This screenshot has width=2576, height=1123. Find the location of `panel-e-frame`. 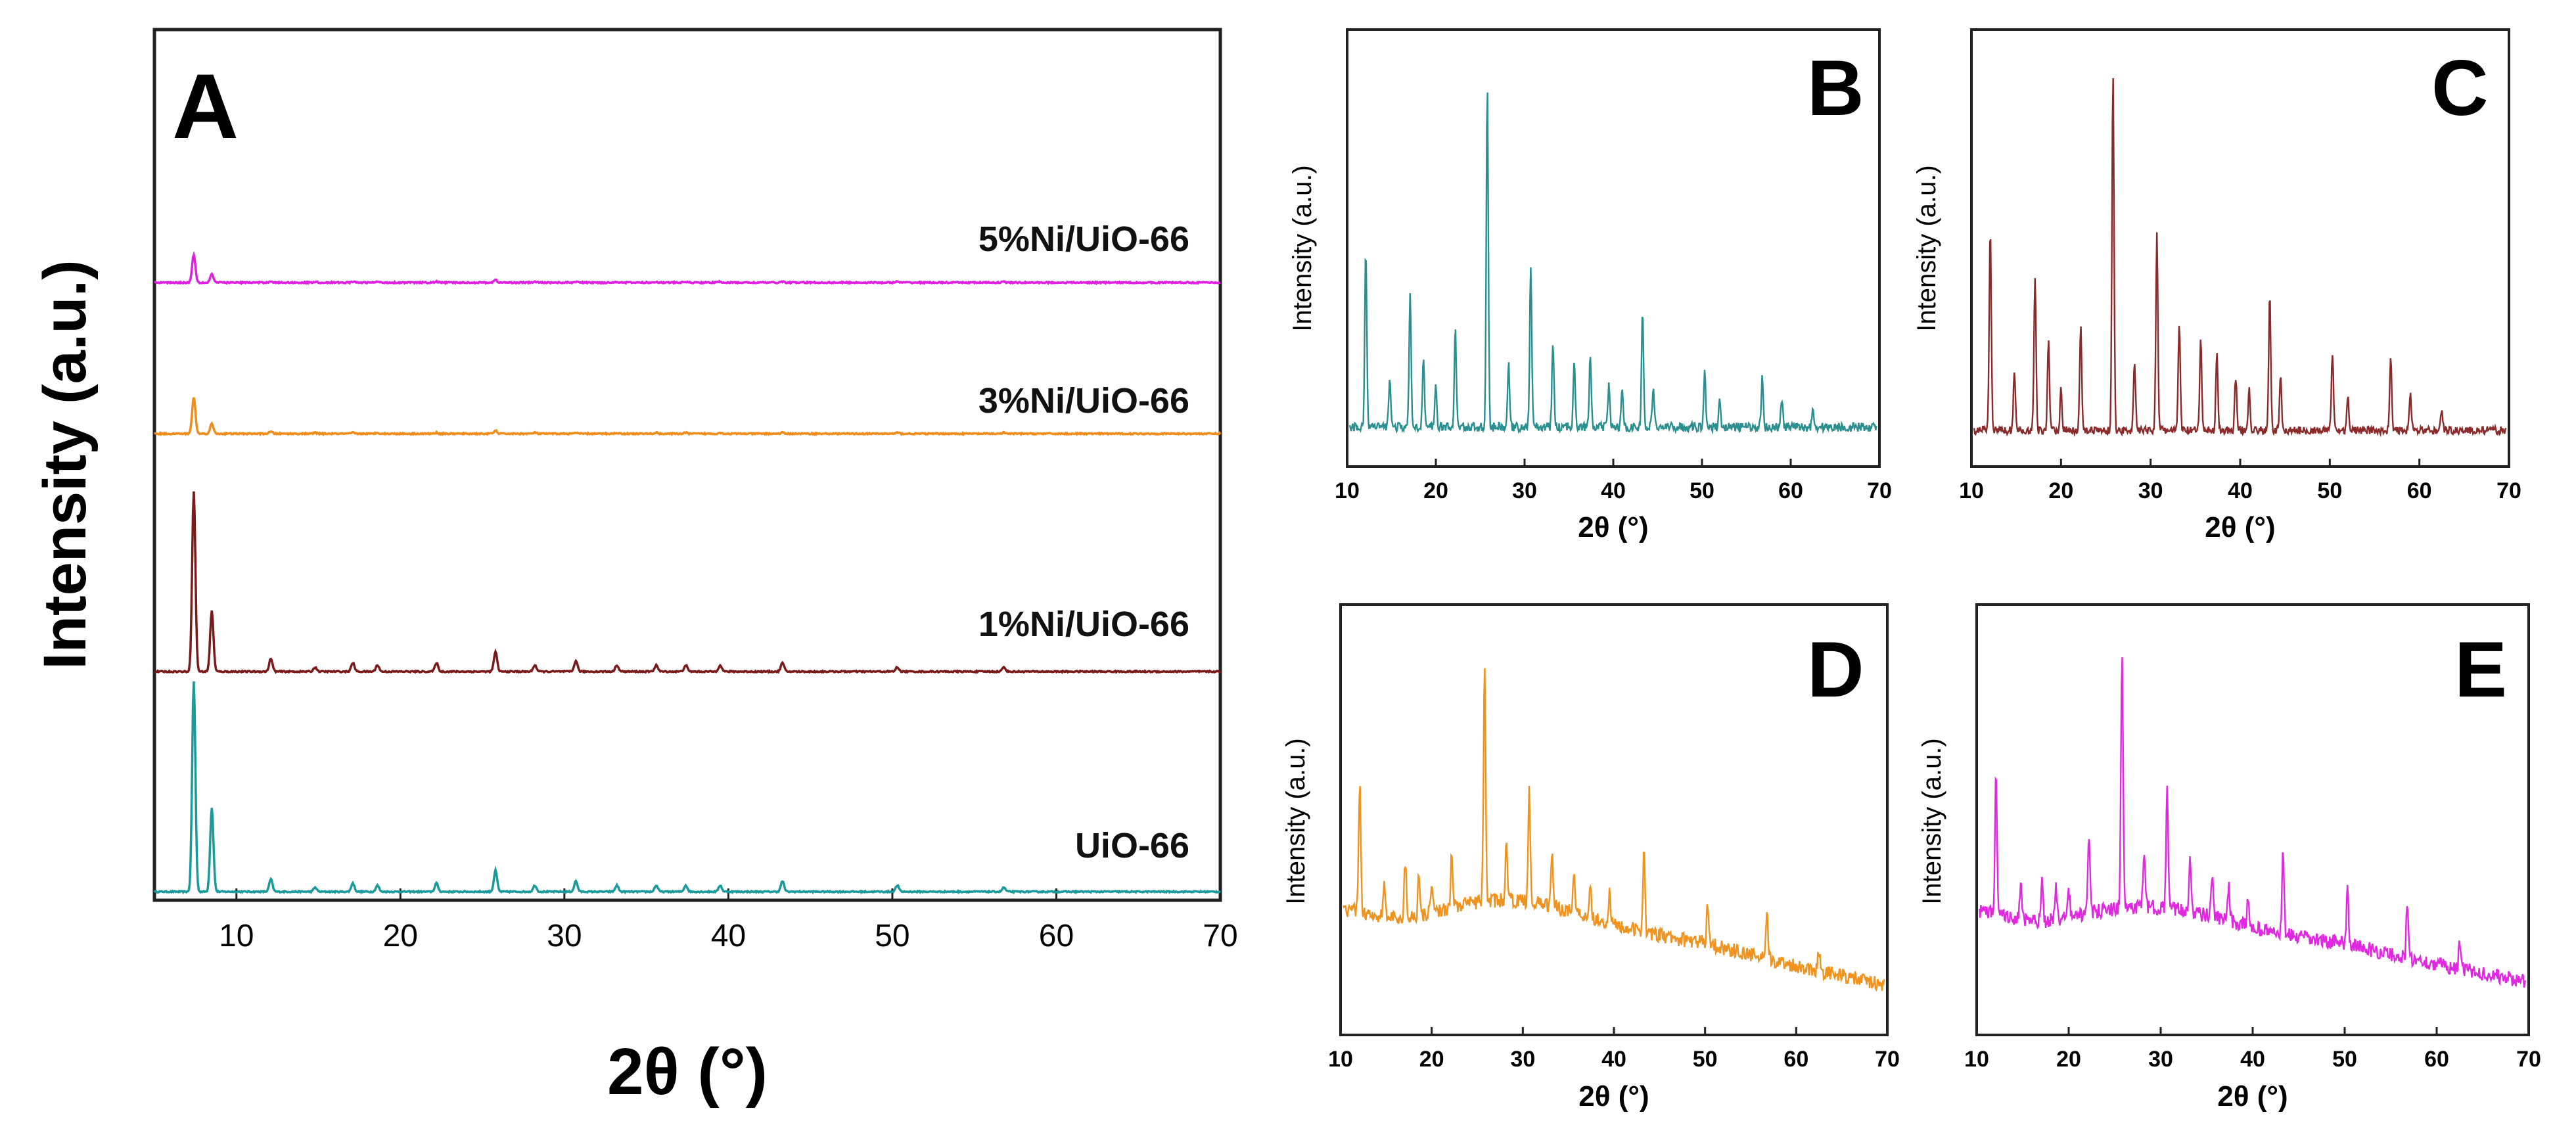

panel-e-frame is located at coordinates (2252, 820).